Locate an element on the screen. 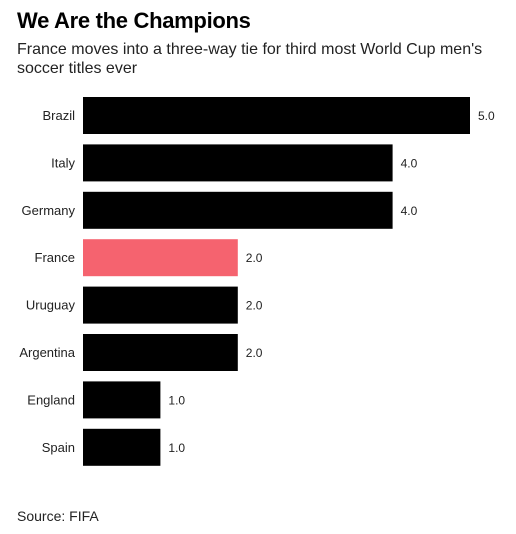 This screenshot has width=516, height=534. category-label-england: England is located at coordinates (51, 399).